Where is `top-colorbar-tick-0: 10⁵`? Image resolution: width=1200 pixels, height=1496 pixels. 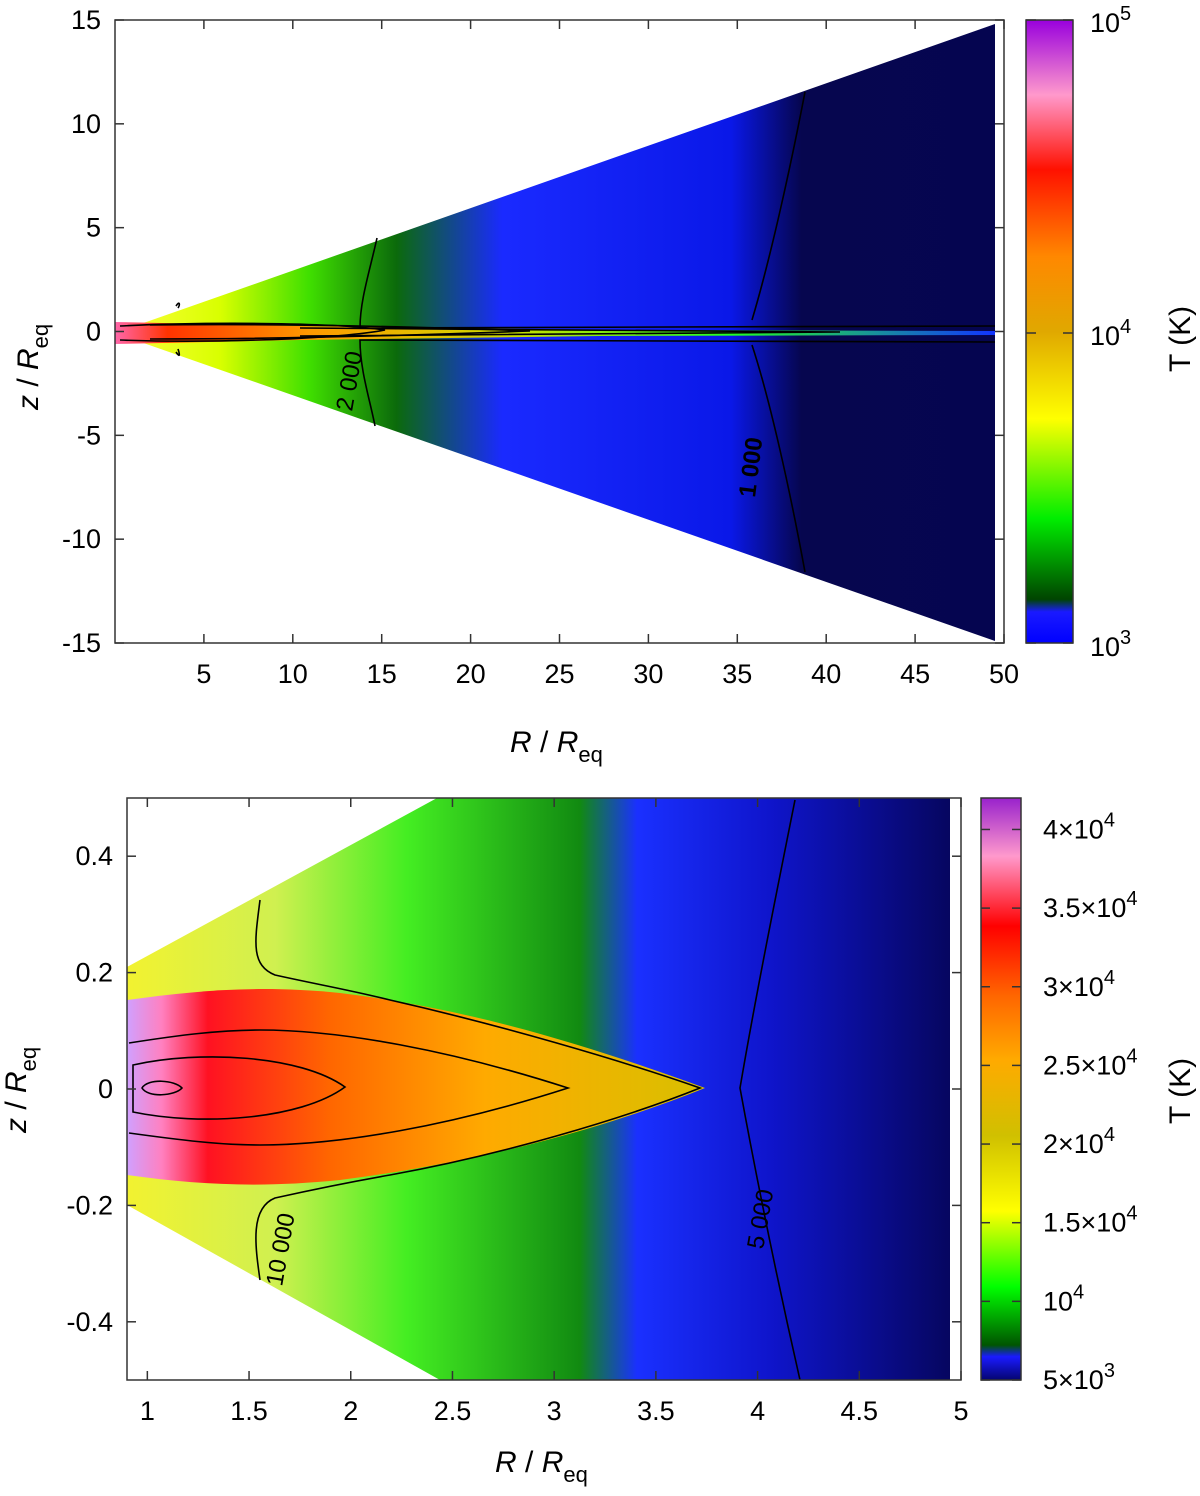 top-colorbar-tick-0: 10⁵ is located at coordinates (1110, 20).